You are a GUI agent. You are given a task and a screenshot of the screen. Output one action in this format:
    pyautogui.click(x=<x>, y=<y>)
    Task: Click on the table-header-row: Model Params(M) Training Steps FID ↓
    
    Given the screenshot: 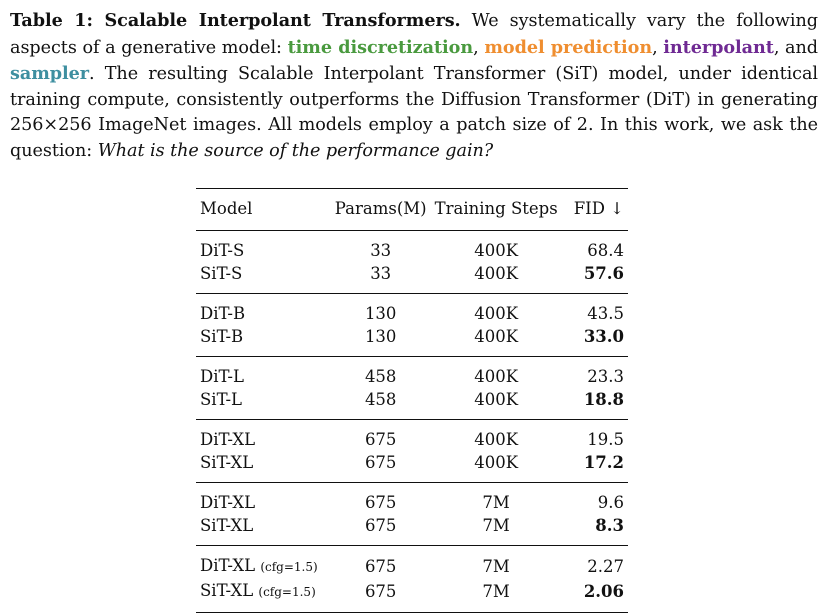 What is the action you would take?
    pyautogui.click(x=412, y=209)
    